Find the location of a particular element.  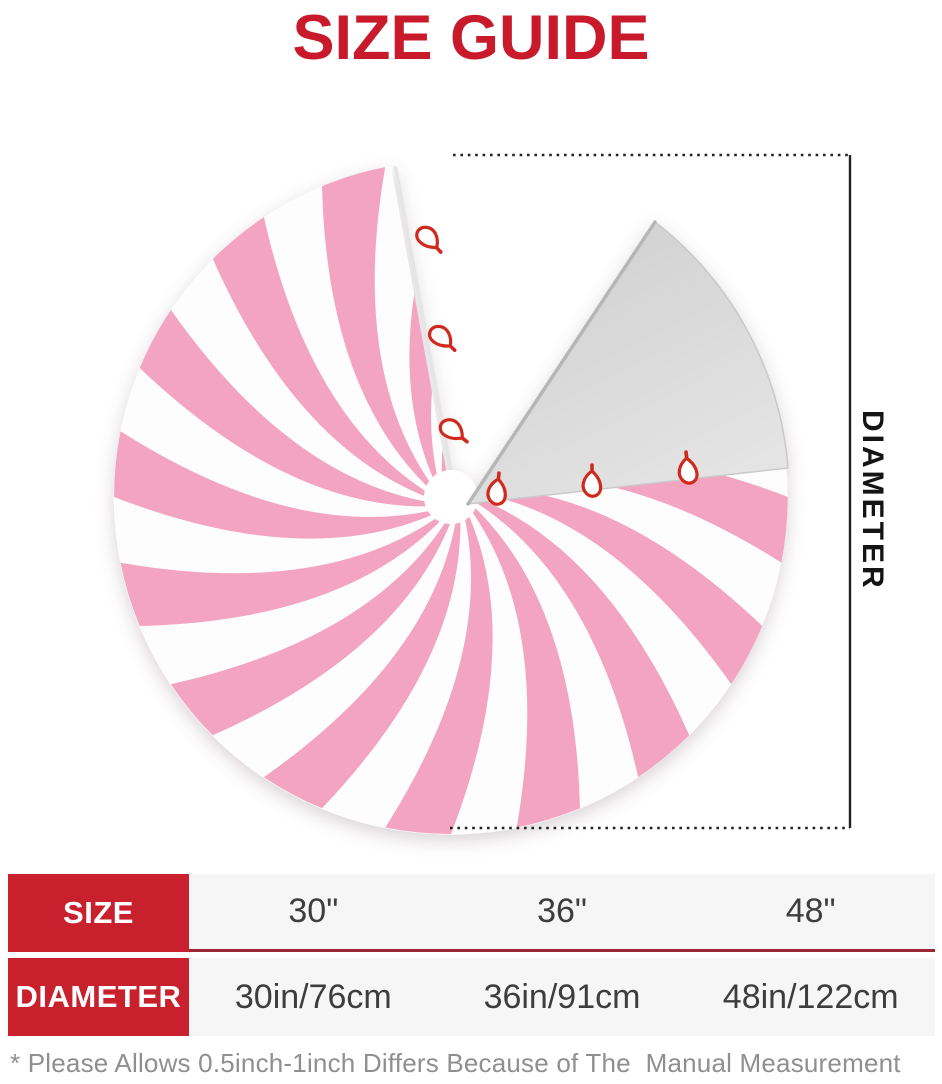

table-value-cell: 30" is located at coordinates (313, 911).